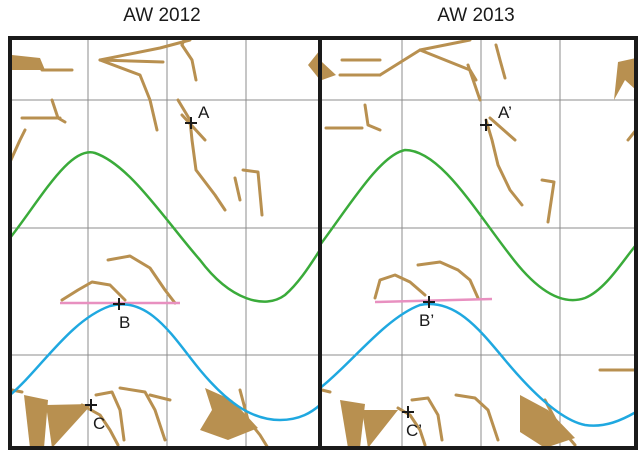  I want to click on point-a-label: A’, so click(505, 112).